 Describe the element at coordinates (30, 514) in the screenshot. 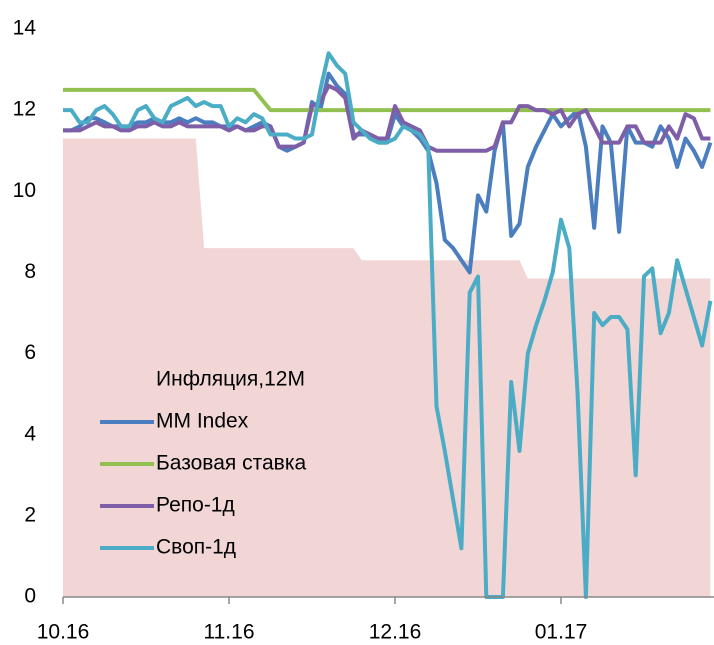

I see `y-tick-label: 2` at that location.